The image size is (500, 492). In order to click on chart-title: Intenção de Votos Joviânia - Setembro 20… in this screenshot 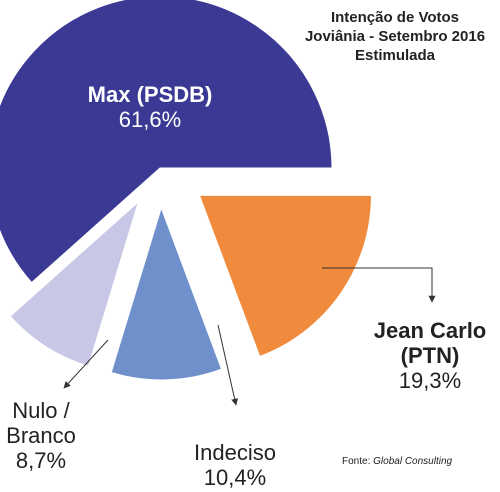, I will do `click(395, 36)`.